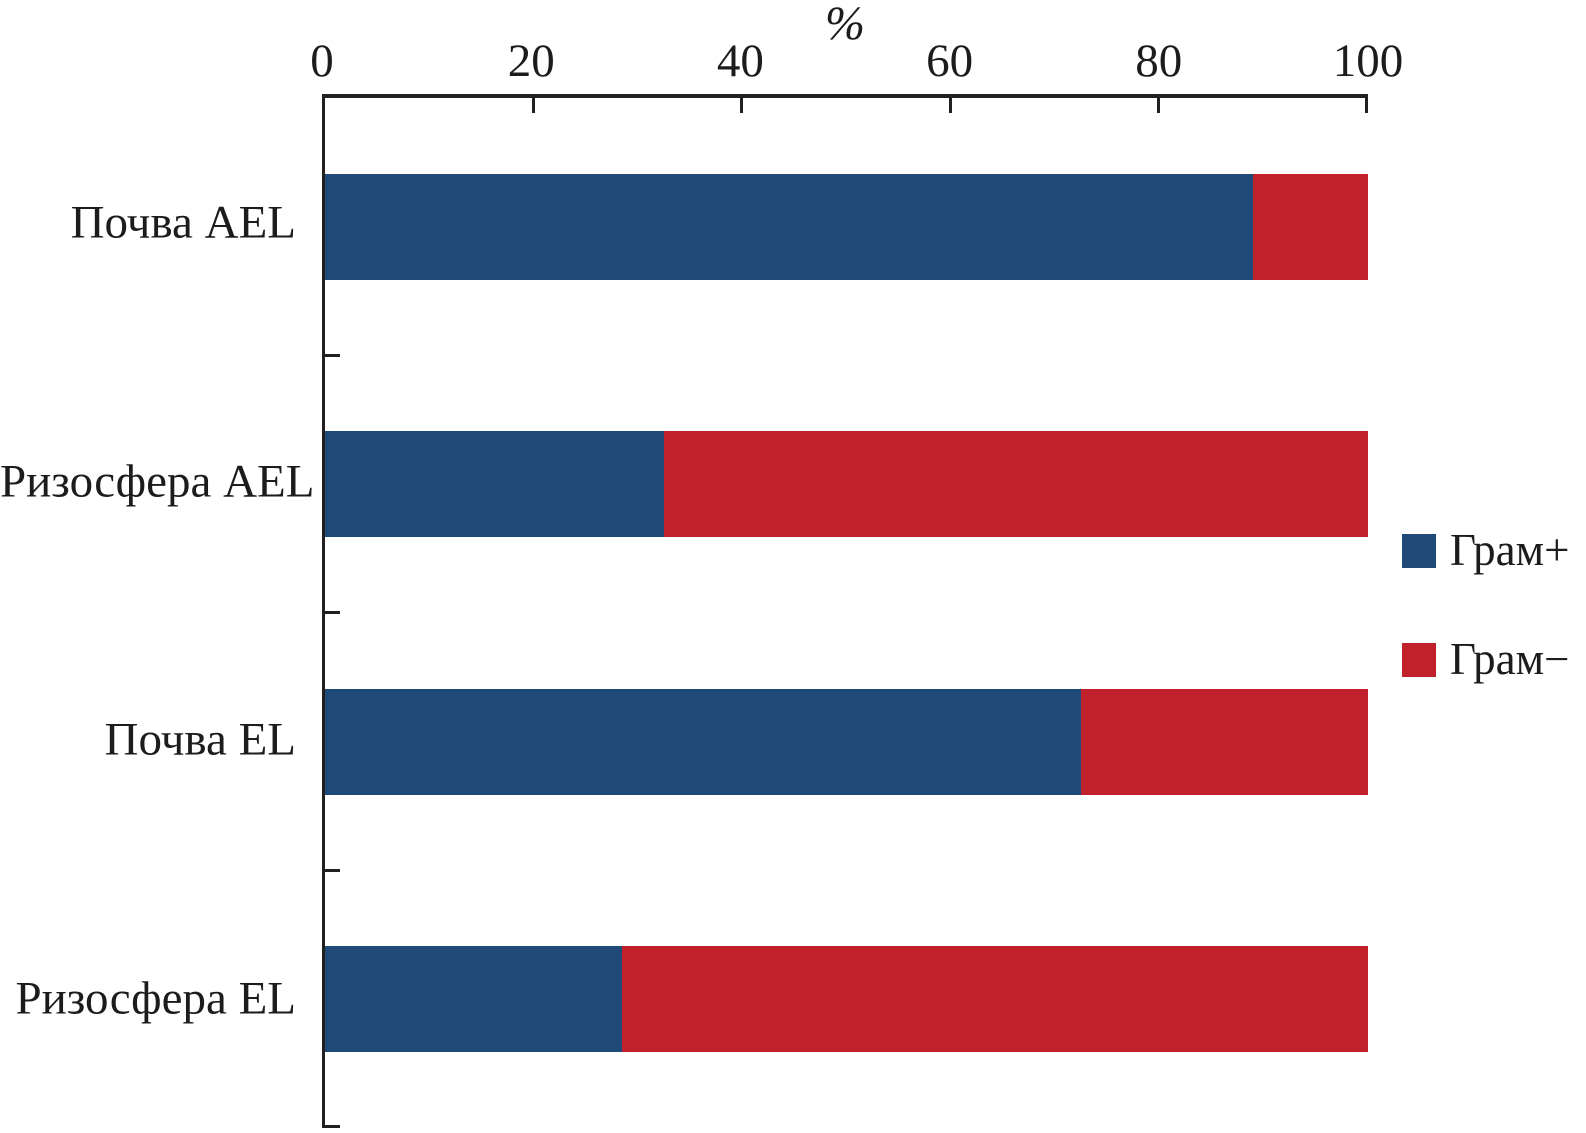  I want to click on x-tick-label: 60, so click(950, 61).